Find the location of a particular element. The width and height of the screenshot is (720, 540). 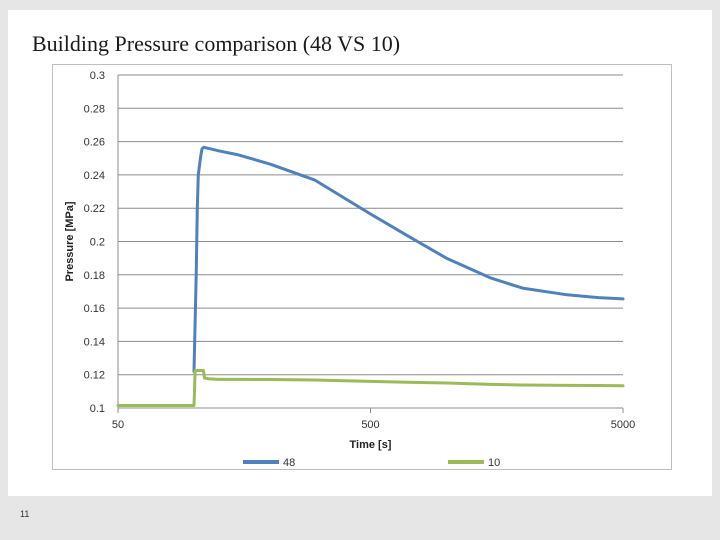

y-tick-label: 0.1 is located at coordinates (97, 409).